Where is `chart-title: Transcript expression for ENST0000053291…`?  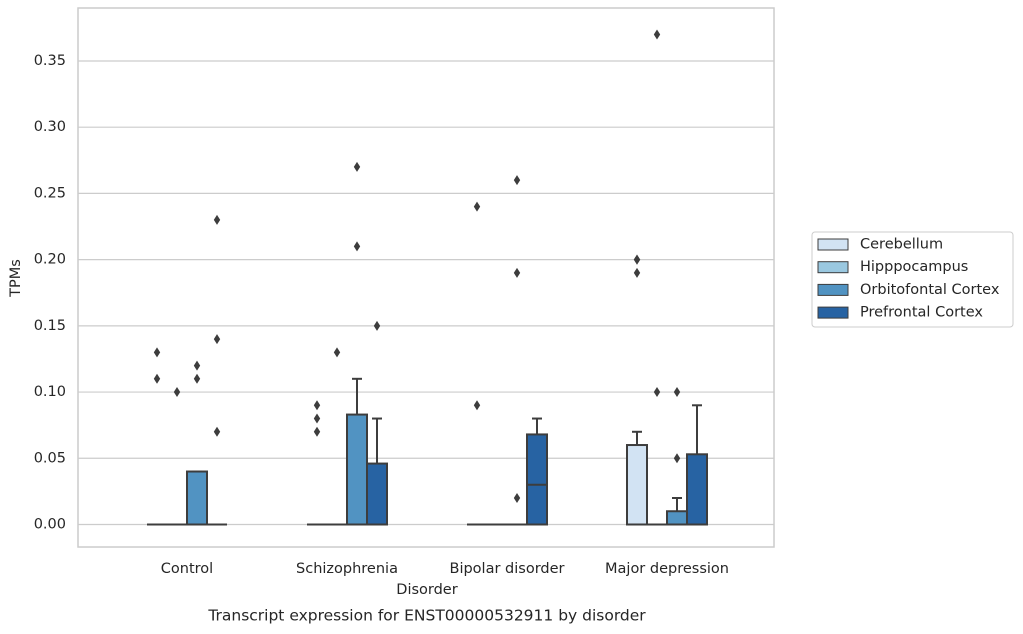
chart-title: Transcript expression for ENST0000053291… is located at coordinates (426, 616).